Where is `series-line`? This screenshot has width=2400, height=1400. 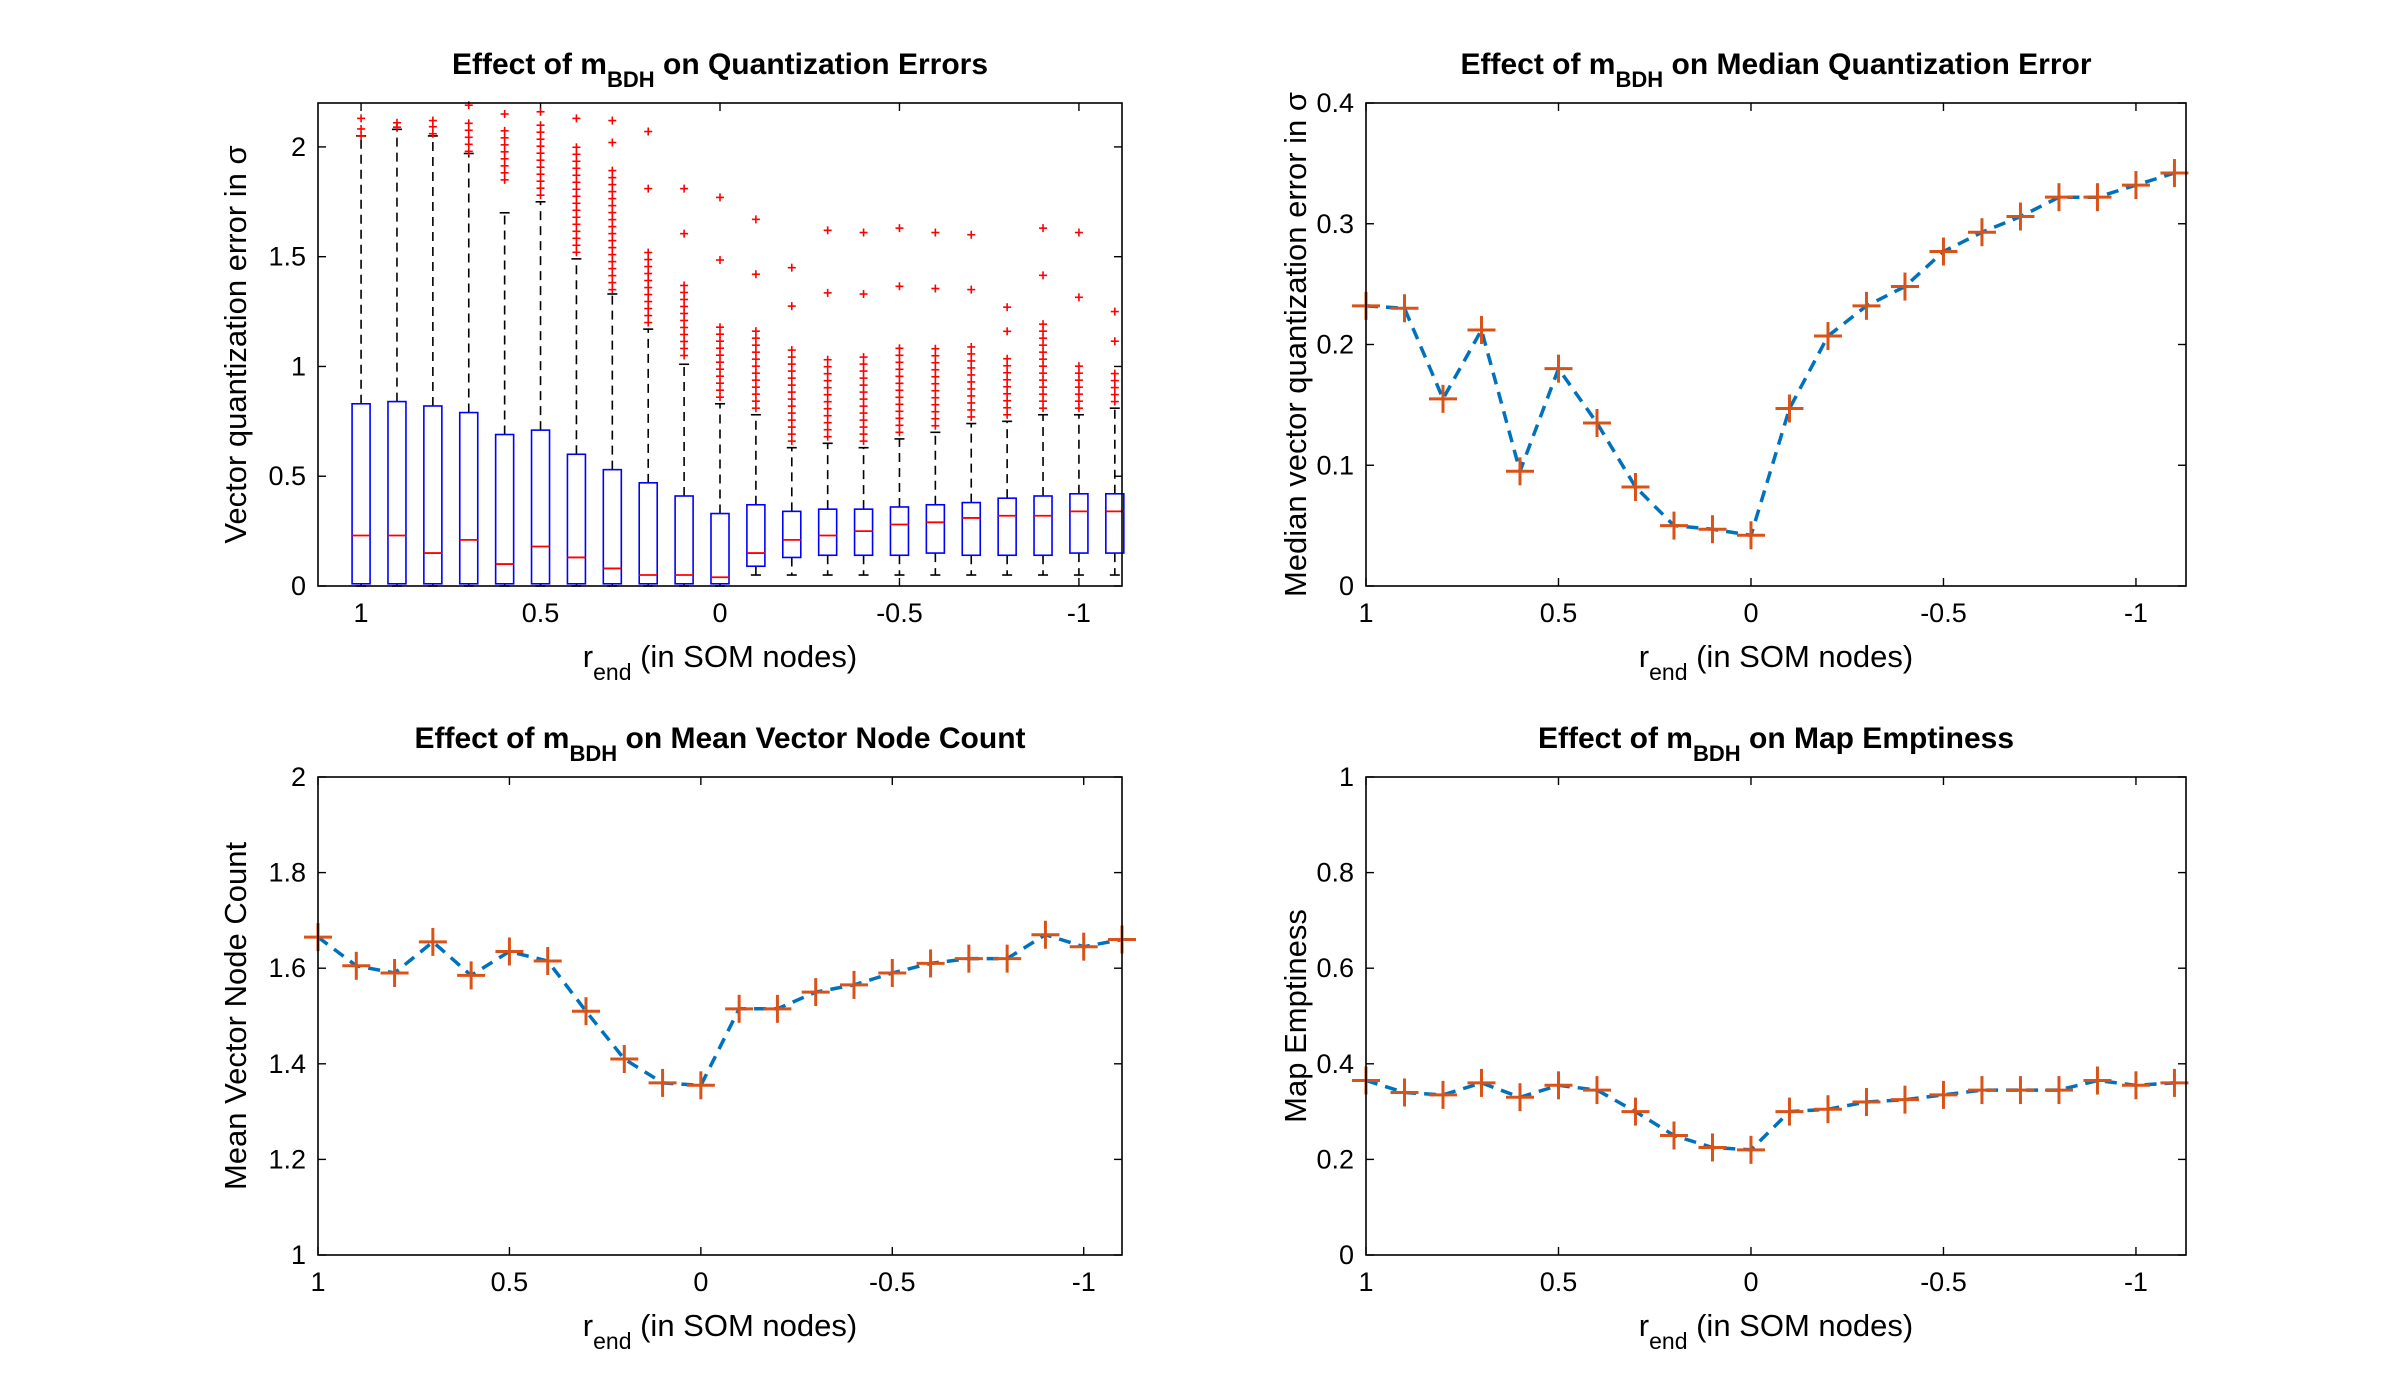
series-line is located at coordinates (1770, 354).